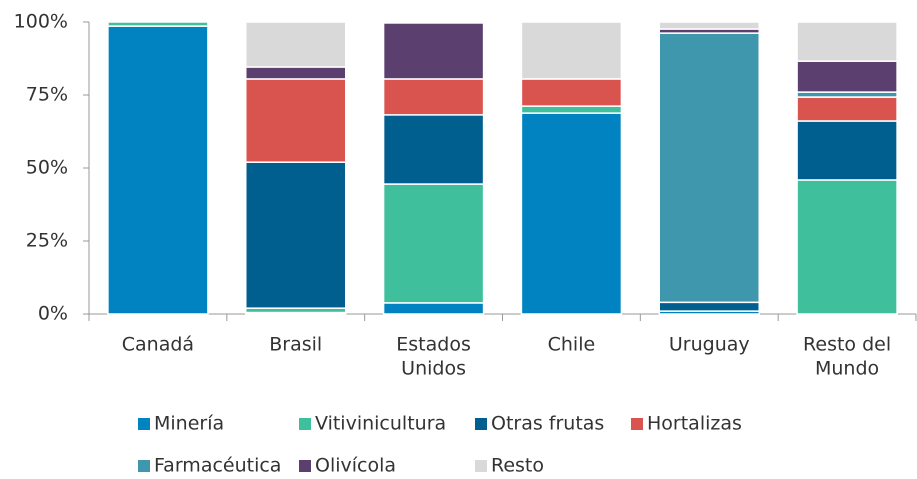 Image resolution: width=917 pixels, height=479 pixels. Describe the element at coordinates (517, 466) in the screenshot. I see `legend-label: Resto` at that location.